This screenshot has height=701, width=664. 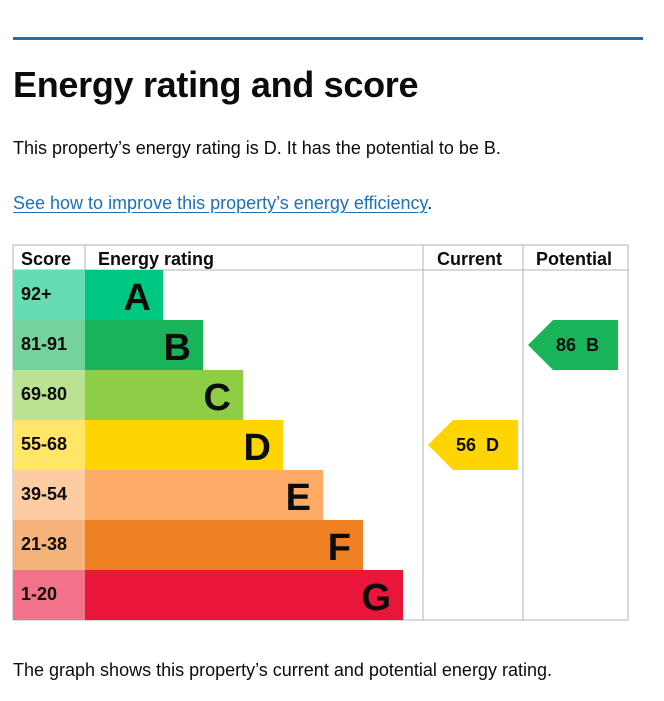 I want to click on band-bar-a, so click(x=124, y=295).